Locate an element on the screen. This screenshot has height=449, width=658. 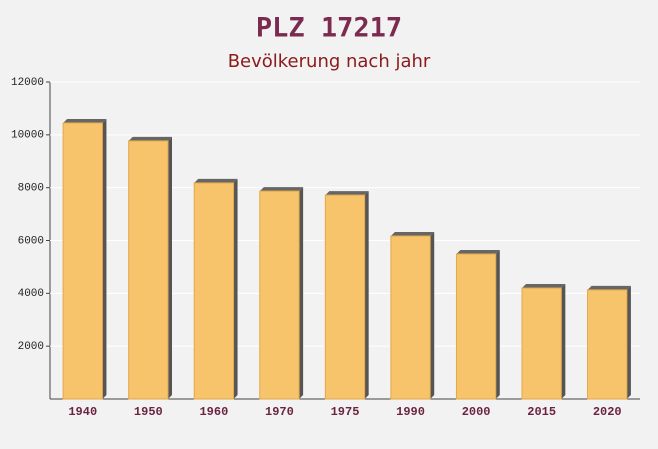
y-tick-label: 10000 is located at coordinates (27, 136).